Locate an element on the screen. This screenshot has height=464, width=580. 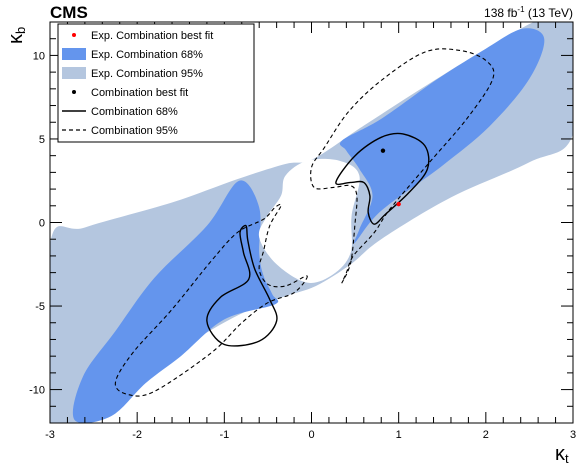
y-tick-label: 10 is located at coordinates (39, 56).